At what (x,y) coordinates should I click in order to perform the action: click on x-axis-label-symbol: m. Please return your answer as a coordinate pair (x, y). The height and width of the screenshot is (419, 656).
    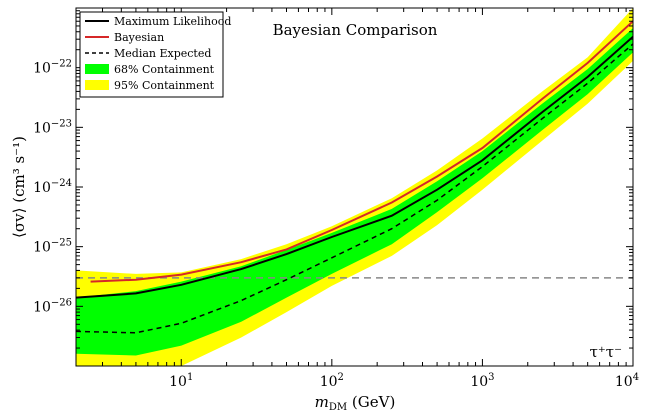
    Looking at the image, I should click on (322, 402).